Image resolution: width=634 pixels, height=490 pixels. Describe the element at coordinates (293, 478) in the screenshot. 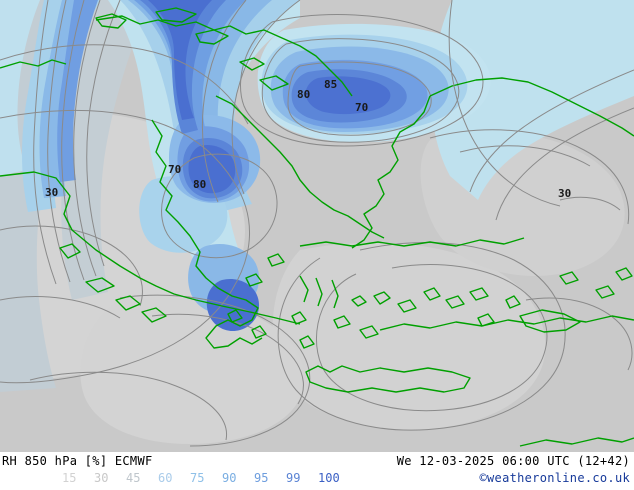

I see `scale-tick: 99` at that location.